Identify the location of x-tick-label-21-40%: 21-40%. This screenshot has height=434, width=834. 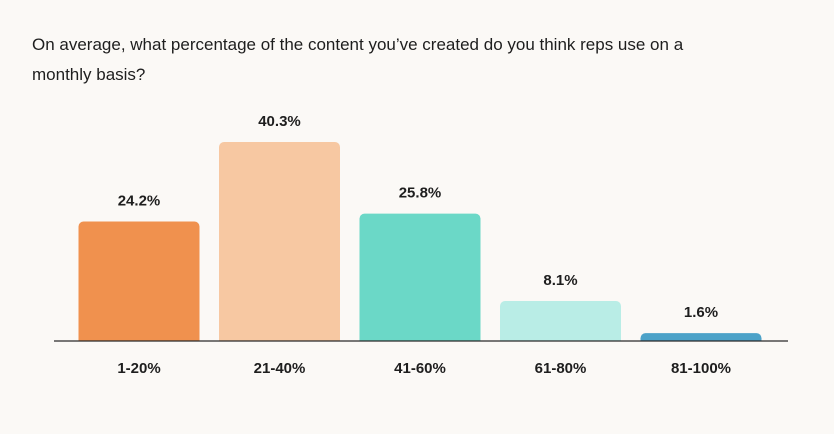
(280, 368).